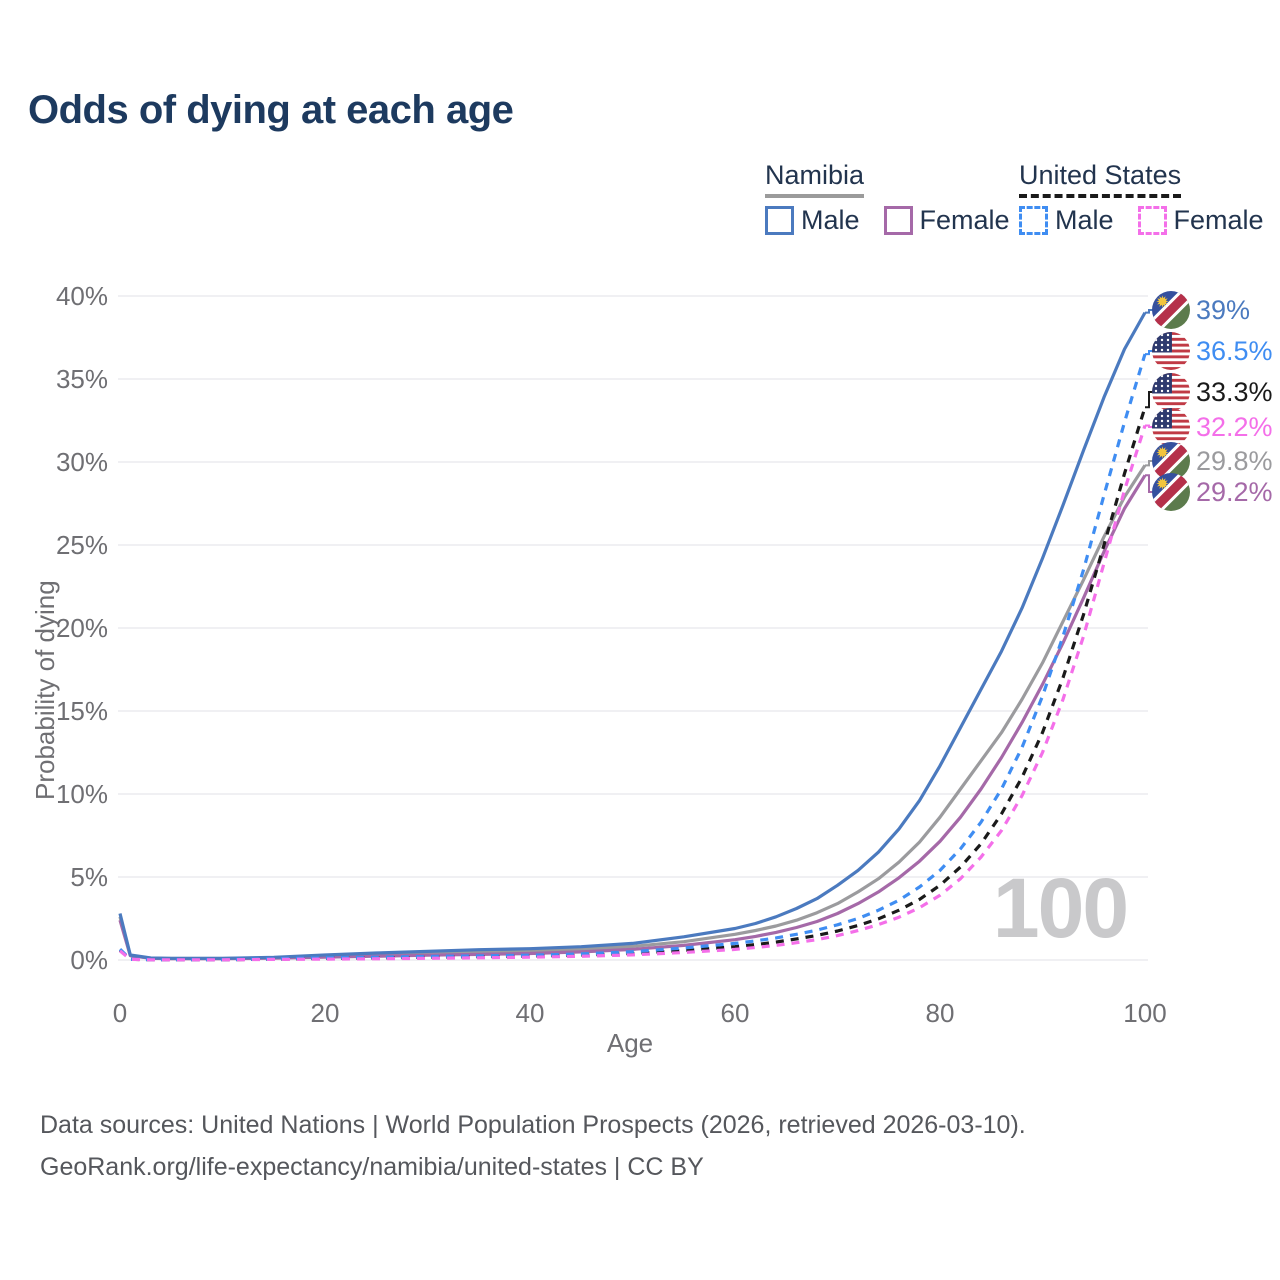 Image resolution: width=1280 pixels, height=1280 pixels. What do you see at coordinates (940, 1013) in the screenshot?
I see `x-tick-label: 80` at bounding box center [940, 1013].